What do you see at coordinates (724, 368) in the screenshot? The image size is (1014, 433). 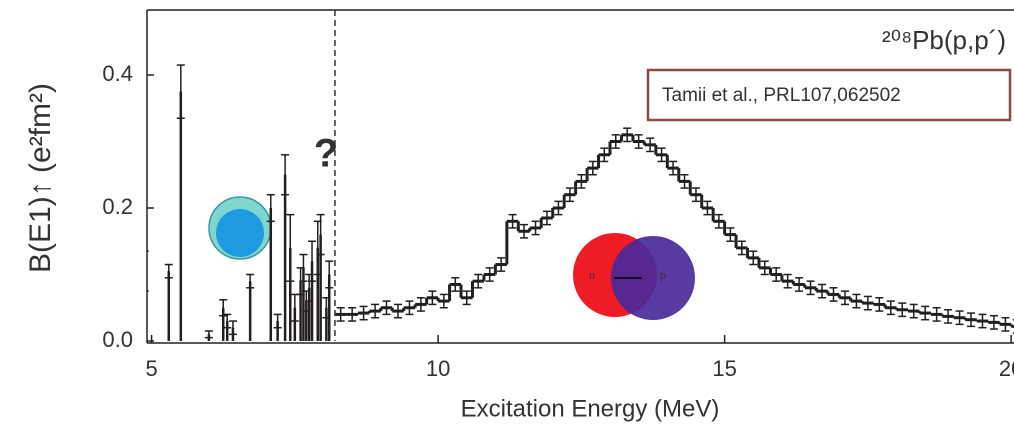 I see `x-tick-label: 15` at bounding box center [724, 368].